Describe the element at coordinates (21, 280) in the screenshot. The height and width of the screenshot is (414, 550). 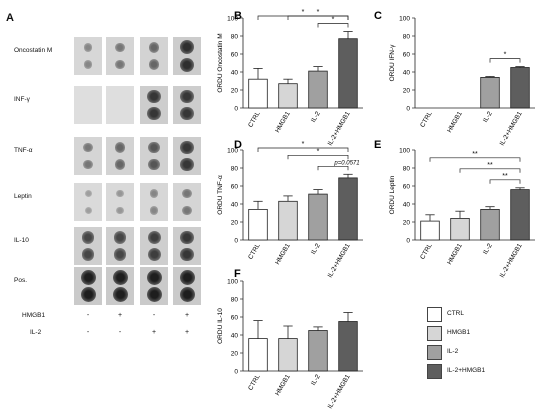
I see `blot-row-label: Pos.` at that location.